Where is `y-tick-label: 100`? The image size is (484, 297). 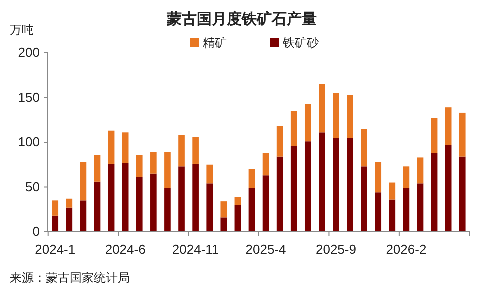 y-tick-label: 100 is located at coordinates (29, 142).